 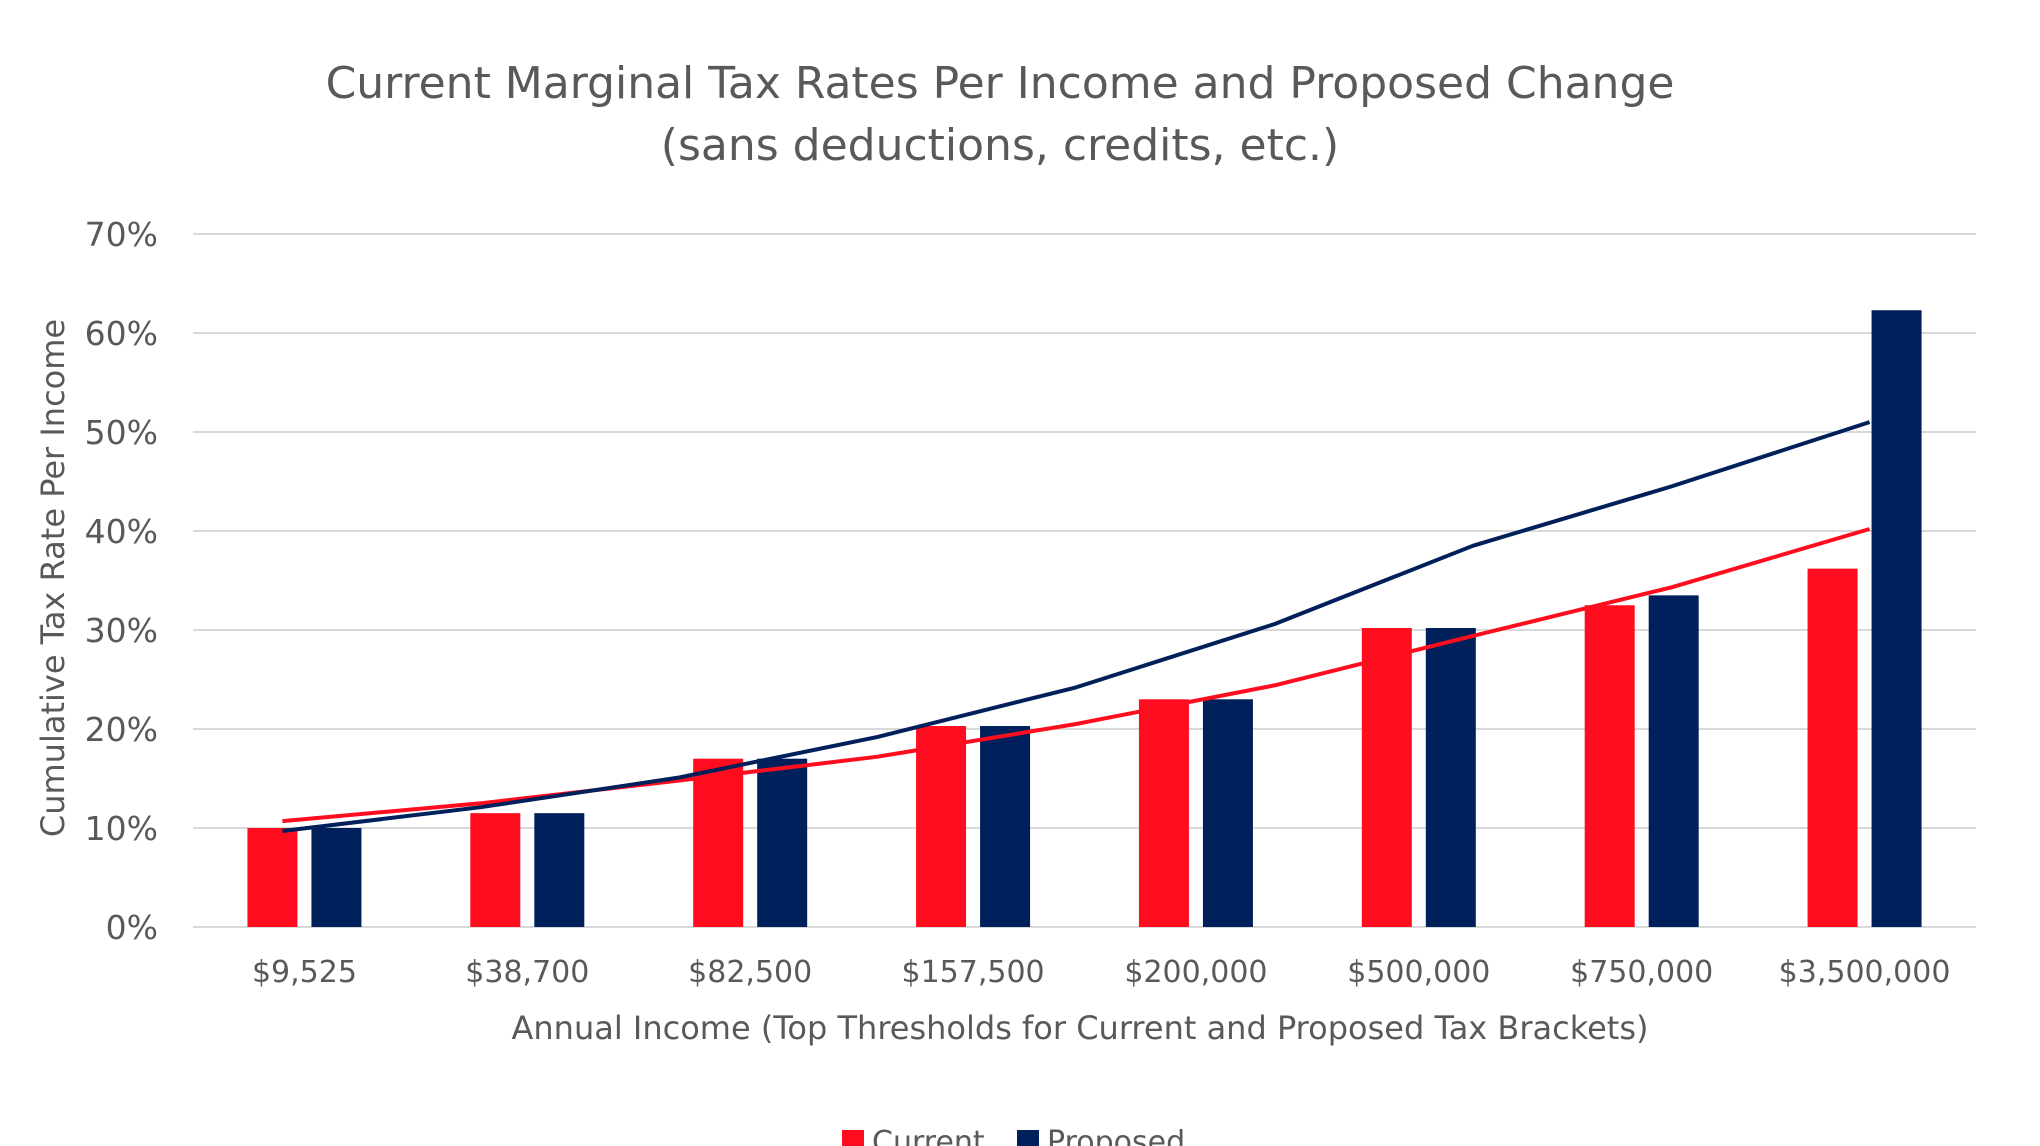 What do you see at coordinates (121, 729) in the screenshot?
I see `y-tick-label: 20%` at bounding box center [121, 729].